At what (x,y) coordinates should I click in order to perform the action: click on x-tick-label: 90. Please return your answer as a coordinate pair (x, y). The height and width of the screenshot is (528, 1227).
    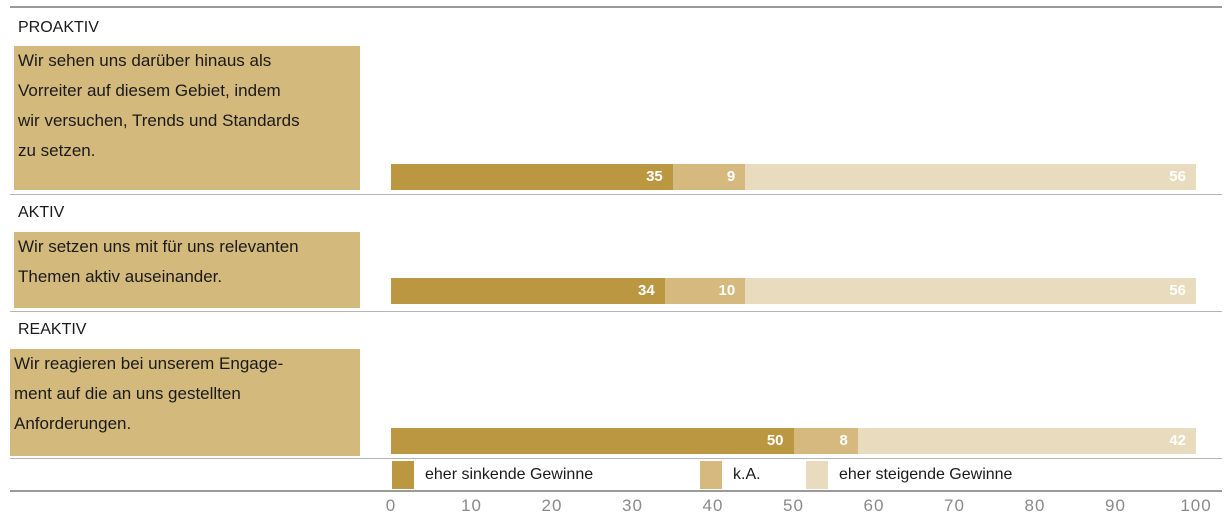
    Looking at the image, I should click on (1115, 505).